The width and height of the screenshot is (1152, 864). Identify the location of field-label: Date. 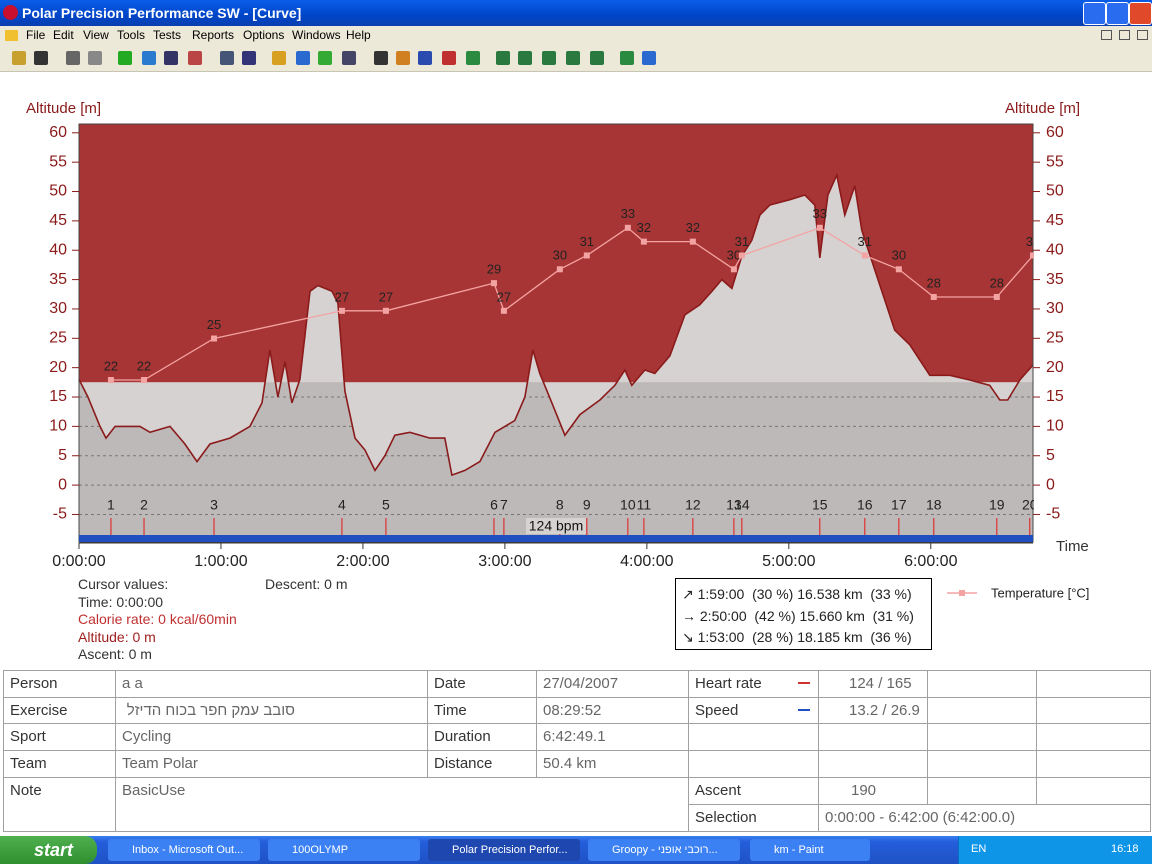
(482, 684).